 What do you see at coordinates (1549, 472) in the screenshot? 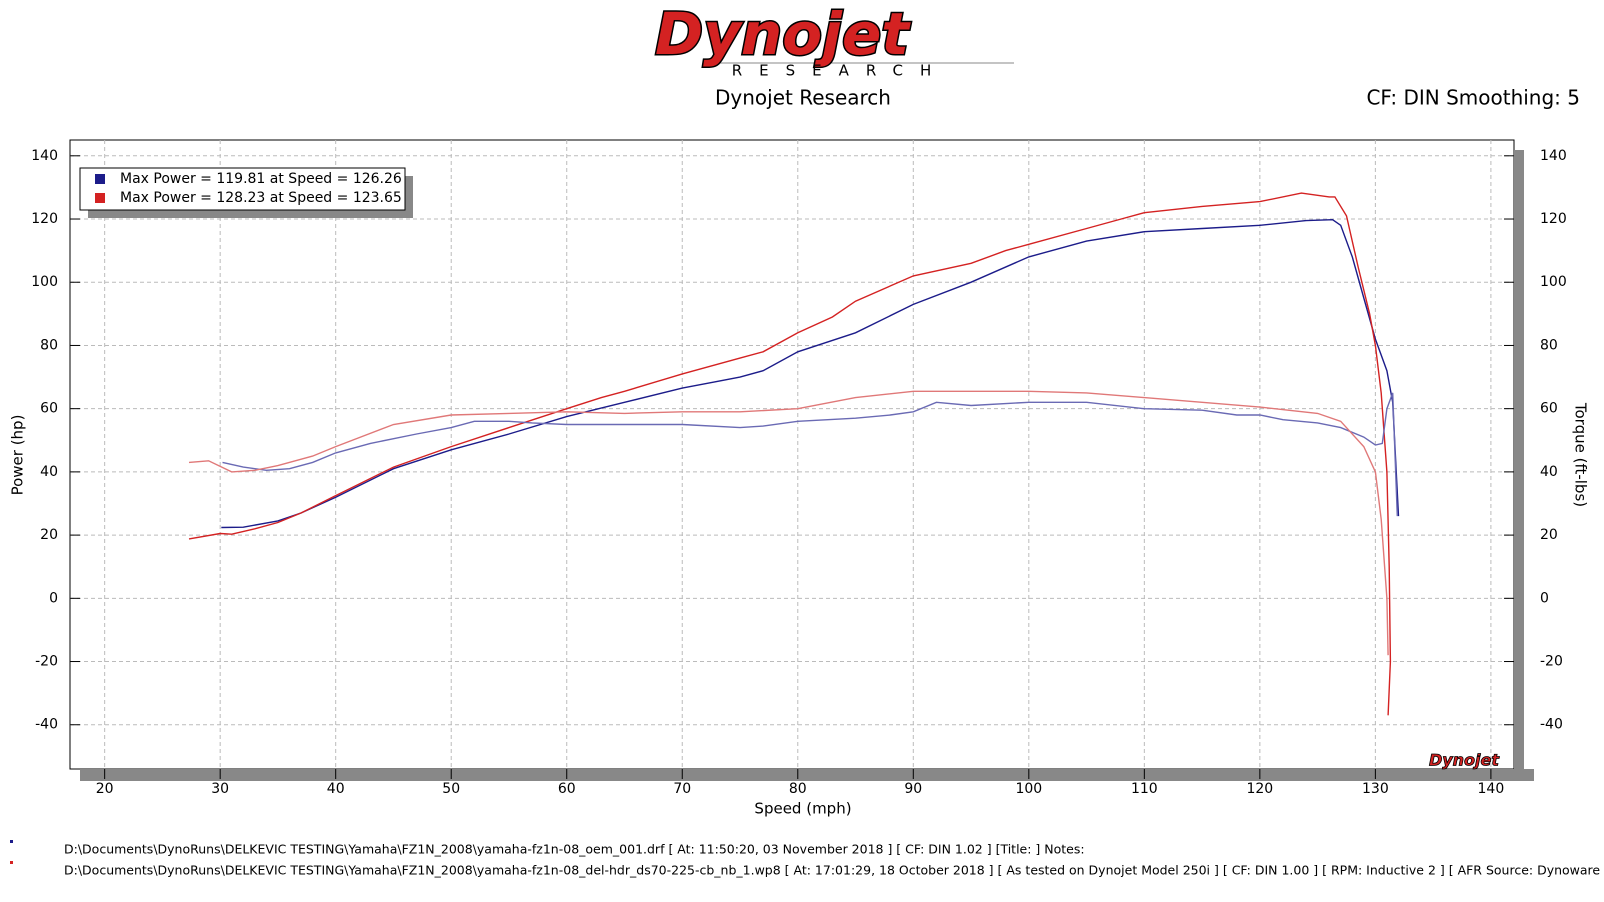
I see `y2-tick-label: 40` at bounding box center [1549, 472].